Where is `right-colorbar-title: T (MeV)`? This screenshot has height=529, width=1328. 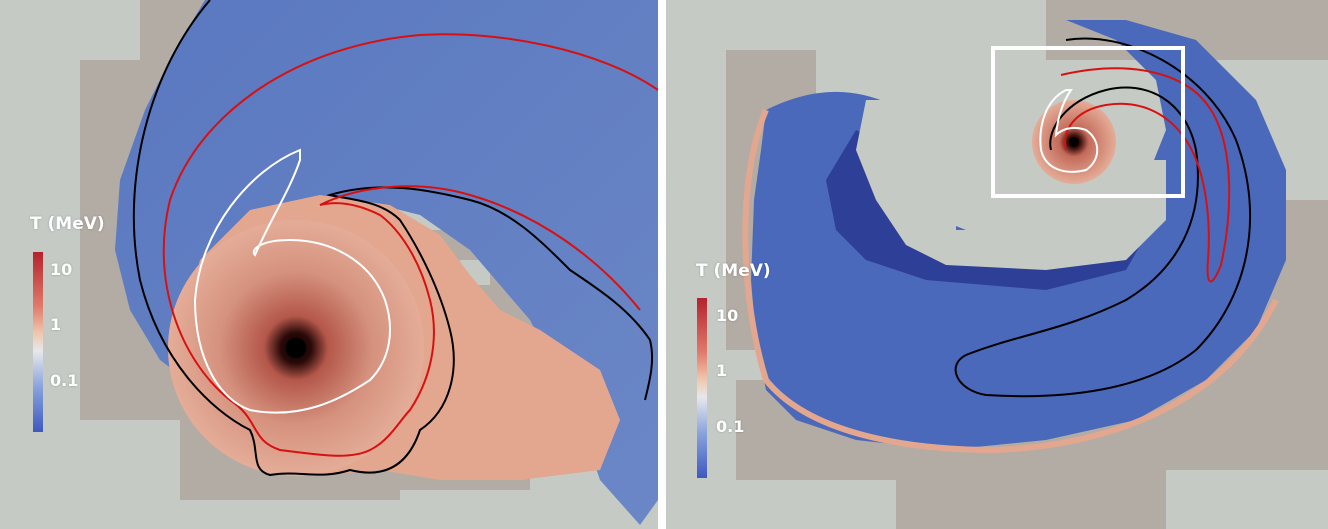
right-colorbar-title: T (MeV) is located at coordinates (733, 271).